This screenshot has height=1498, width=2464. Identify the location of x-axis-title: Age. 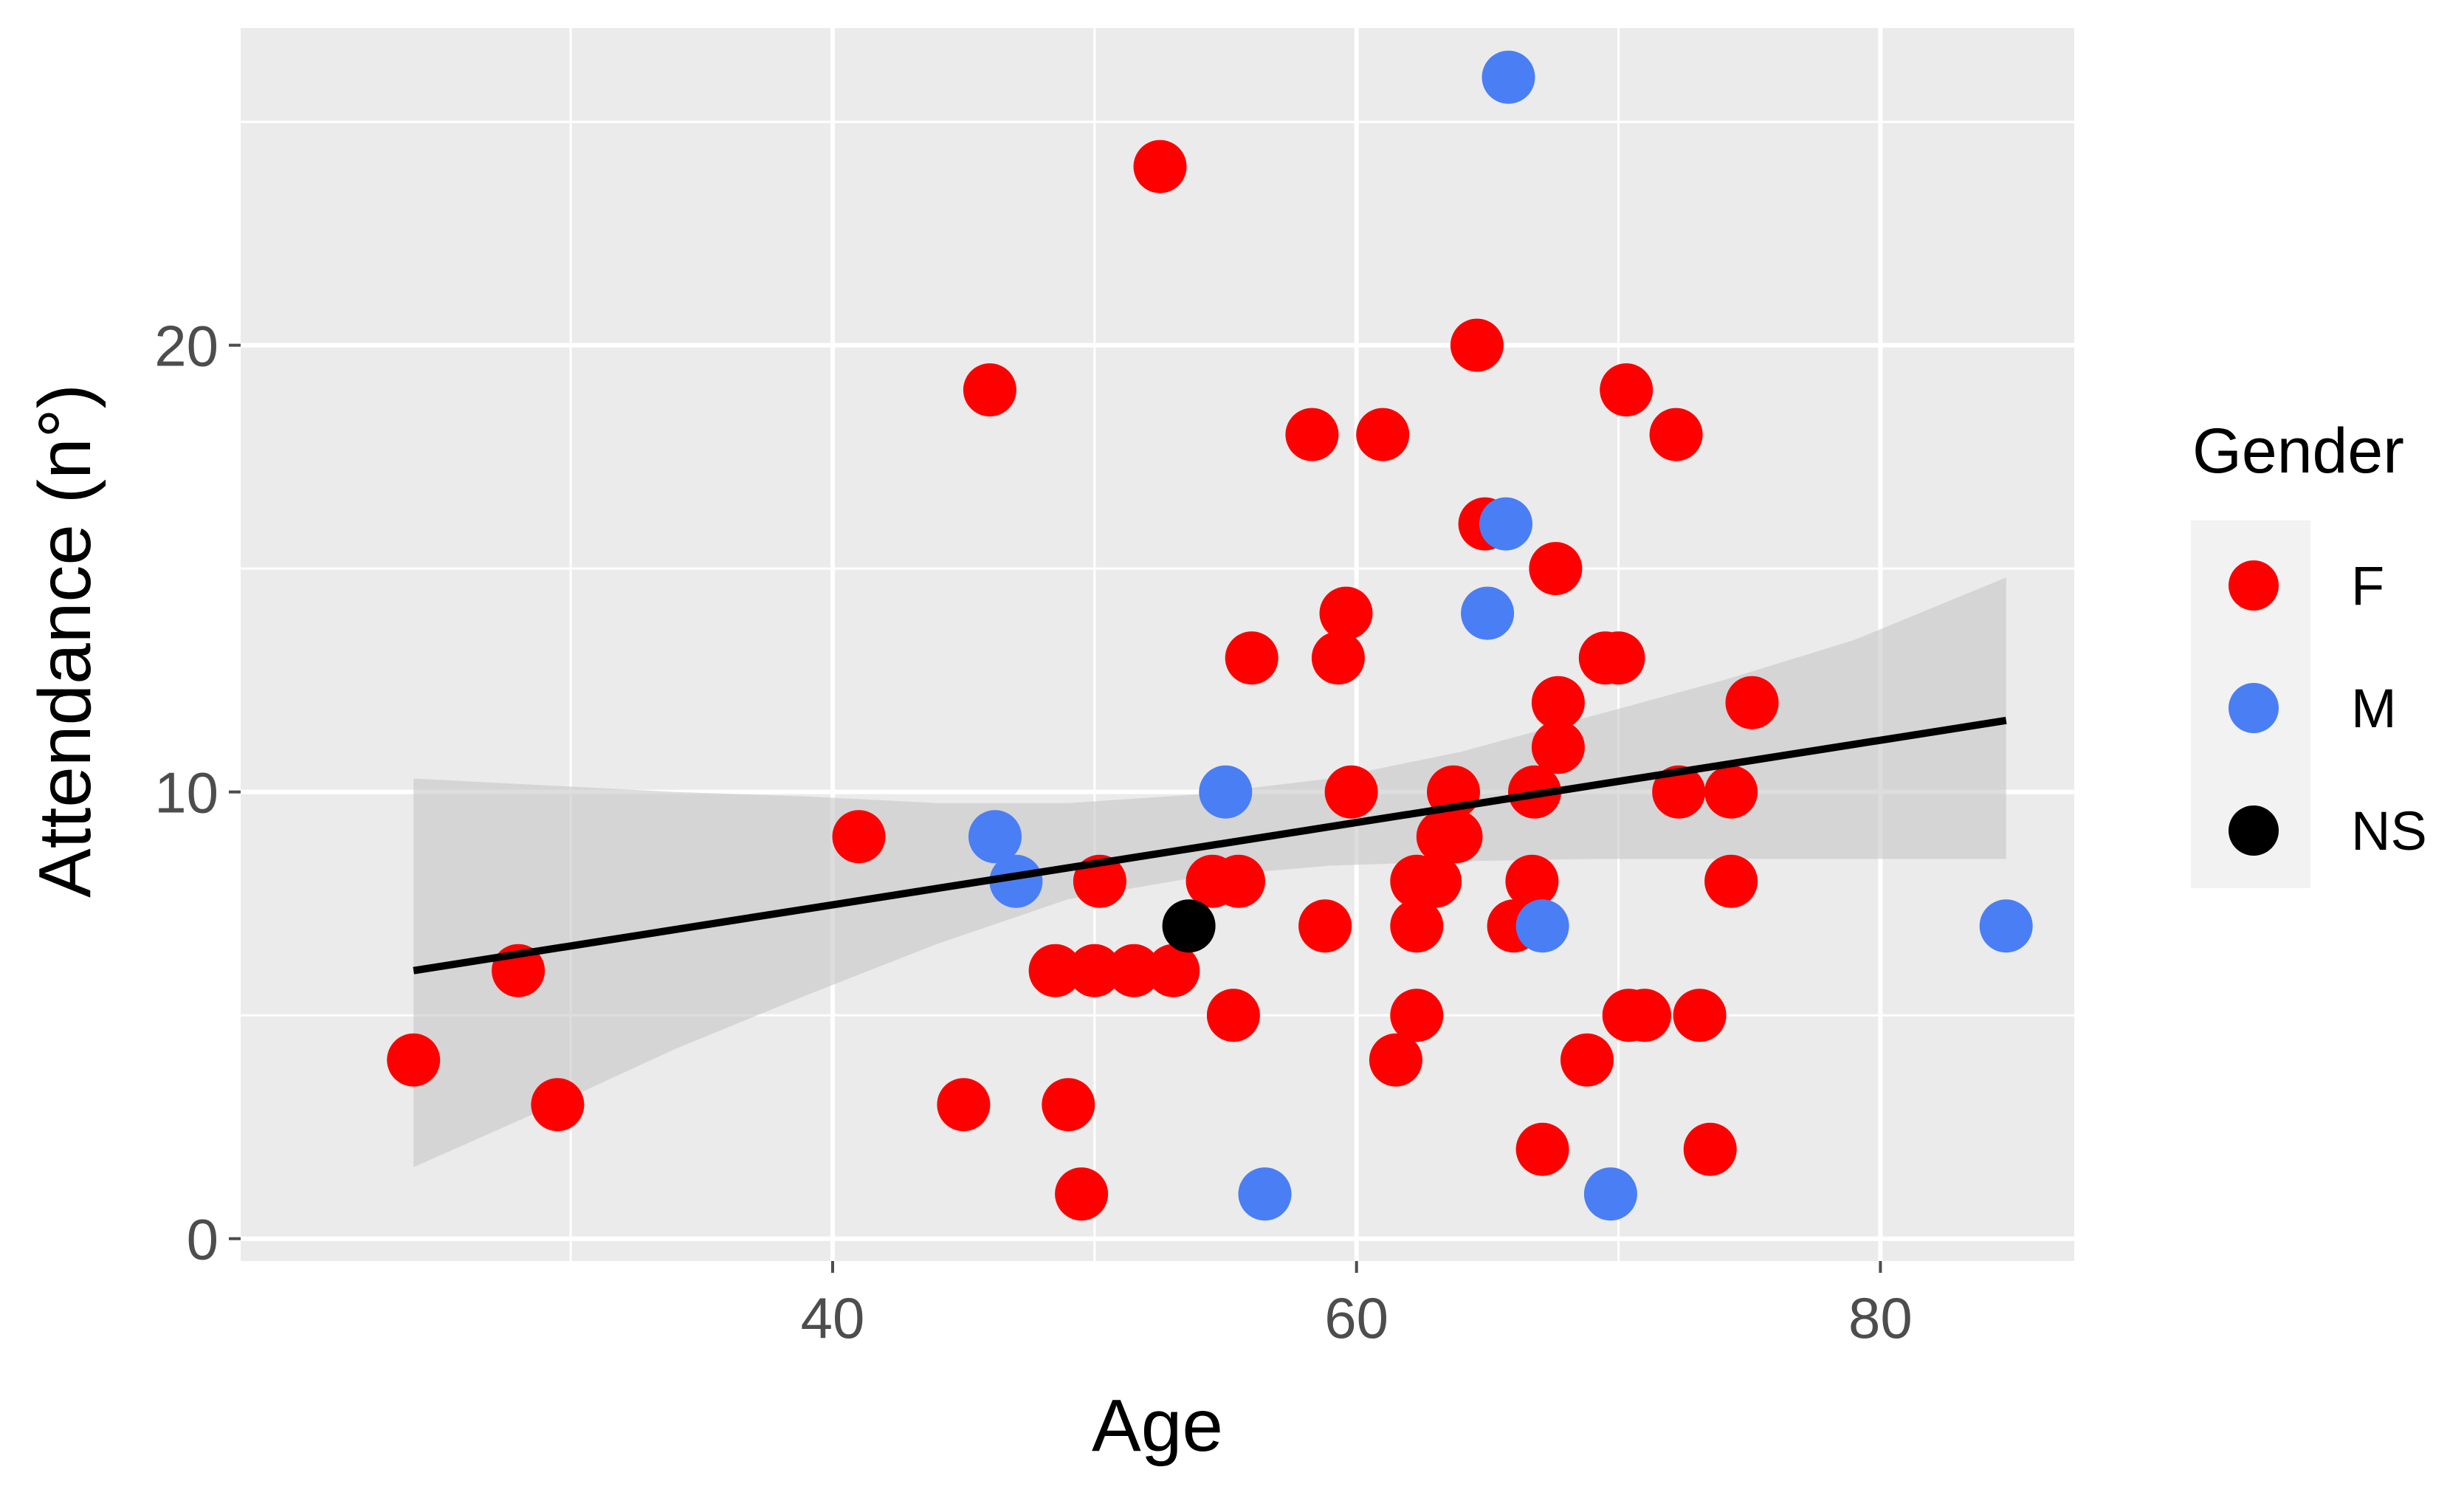
(1157, 1425).